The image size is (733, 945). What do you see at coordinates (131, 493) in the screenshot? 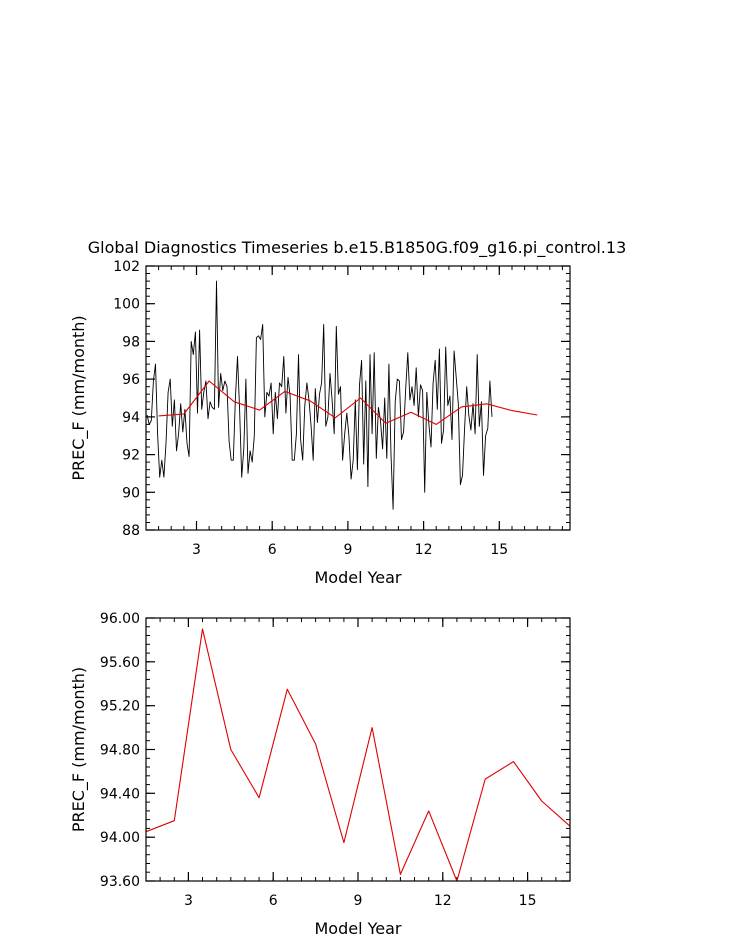
I see `y-tick-label: 90` at bounding box center [131, 493].